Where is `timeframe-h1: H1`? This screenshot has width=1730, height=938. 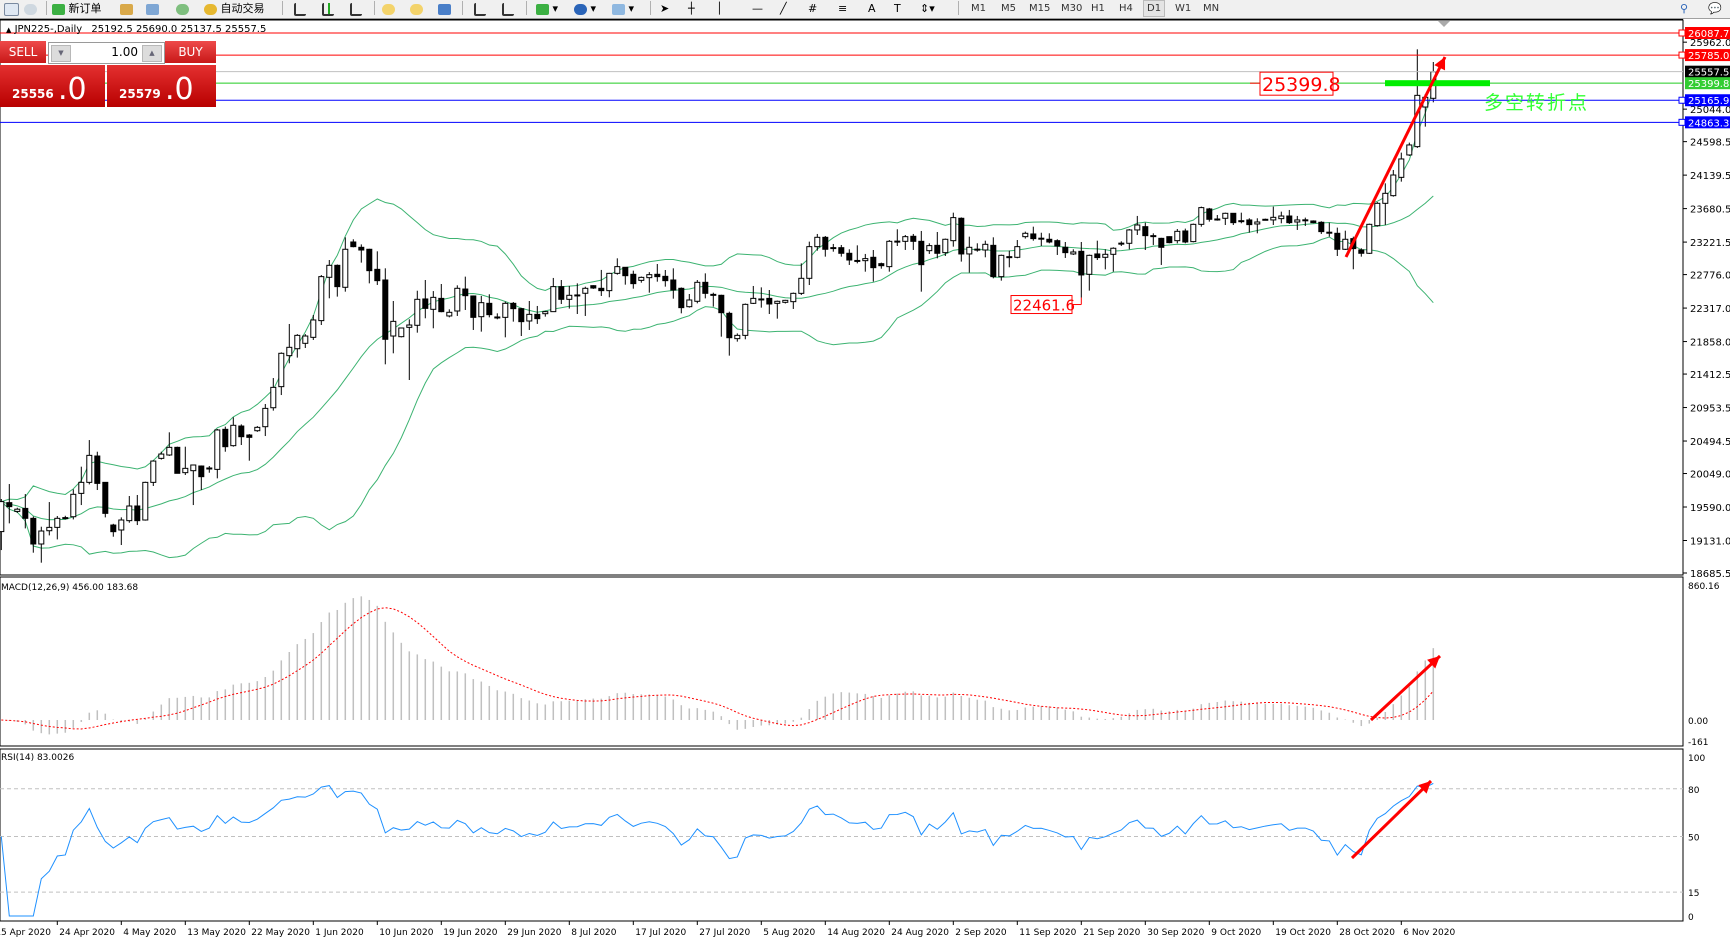 timeframe-h1: H1 is located at coordinates (1098, 8).